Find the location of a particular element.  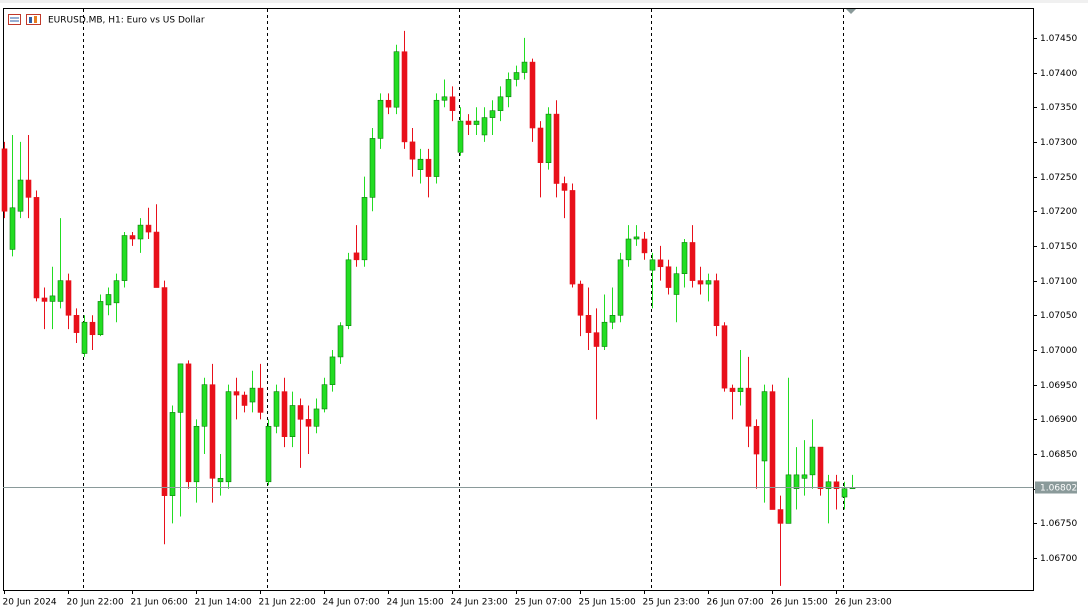

y-tick-label: 1.07250 is located at coordinates (1058, 178).